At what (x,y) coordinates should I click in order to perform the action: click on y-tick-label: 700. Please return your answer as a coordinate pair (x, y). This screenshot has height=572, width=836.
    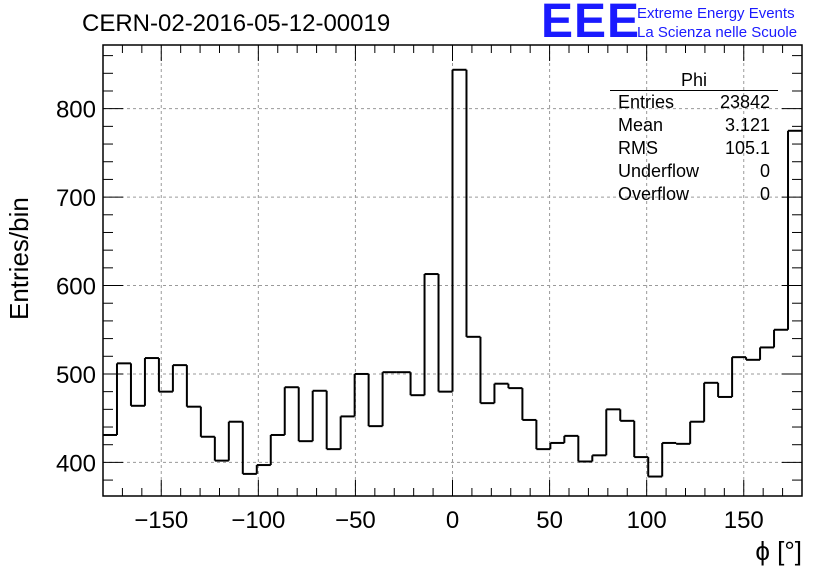
    Looking at the image, I should click on (76, 198).